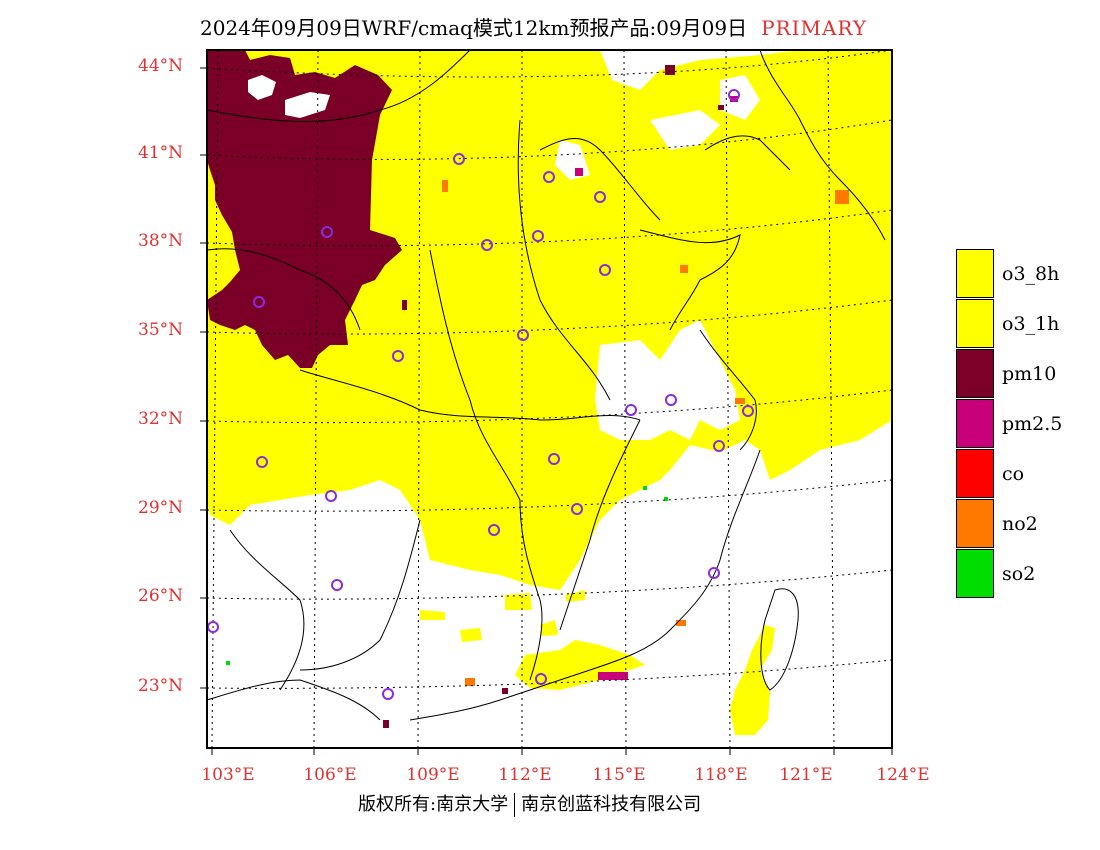 This screenshot has height=850, width=1100. What do you see at coordinates (433, 804) in the screenshot?
I see `copyright-text: 版权所有:南京大学` at bounding box center [433, 804].